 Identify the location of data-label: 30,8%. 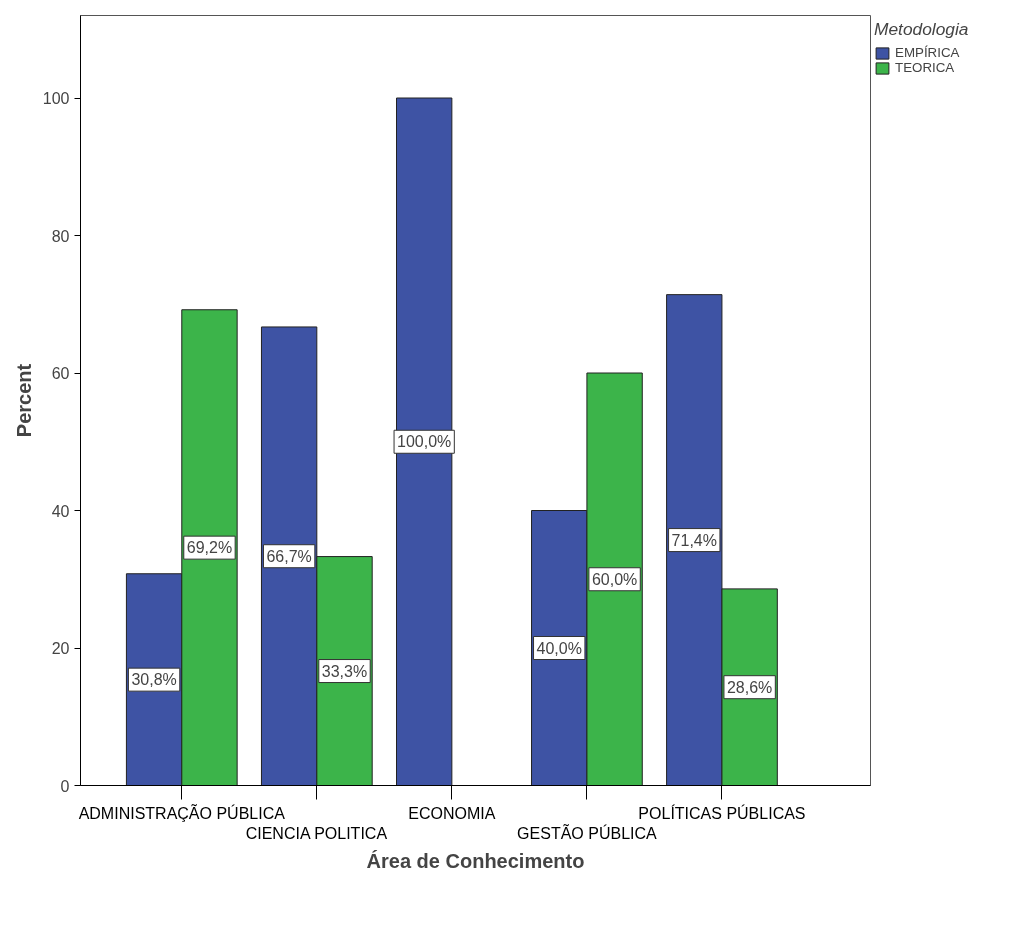
(154, 680).